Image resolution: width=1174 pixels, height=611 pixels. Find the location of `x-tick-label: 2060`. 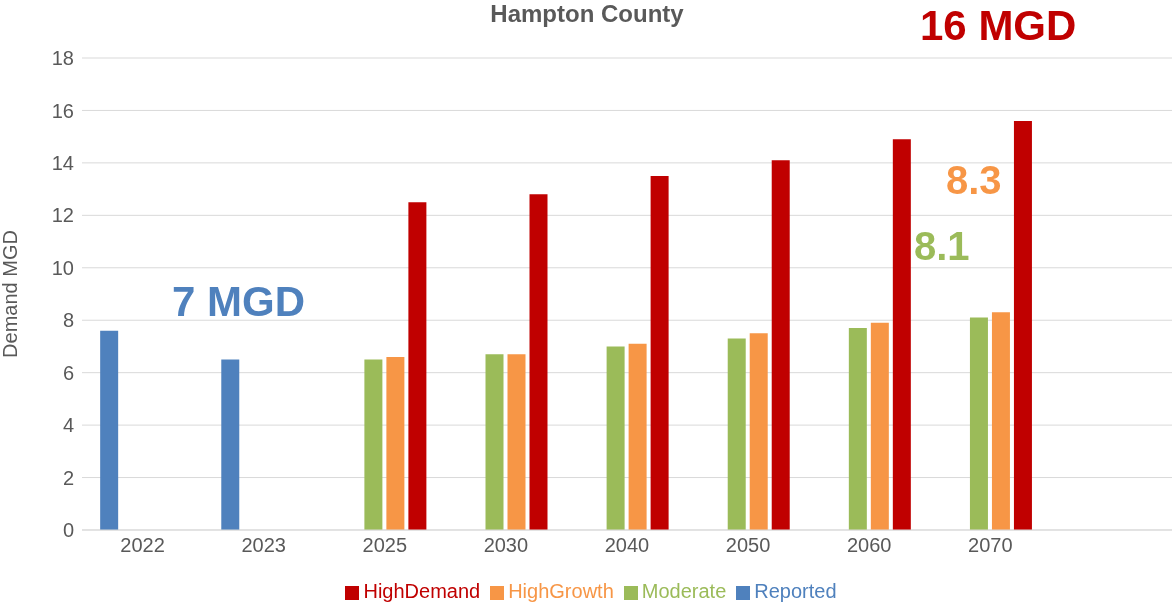

x-tick-label: 2060 is located at coordinates (869, 545).